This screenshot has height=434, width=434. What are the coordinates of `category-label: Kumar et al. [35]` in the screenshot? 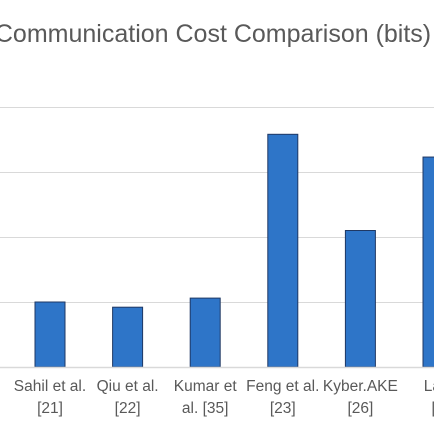 It's located at (206, 397).